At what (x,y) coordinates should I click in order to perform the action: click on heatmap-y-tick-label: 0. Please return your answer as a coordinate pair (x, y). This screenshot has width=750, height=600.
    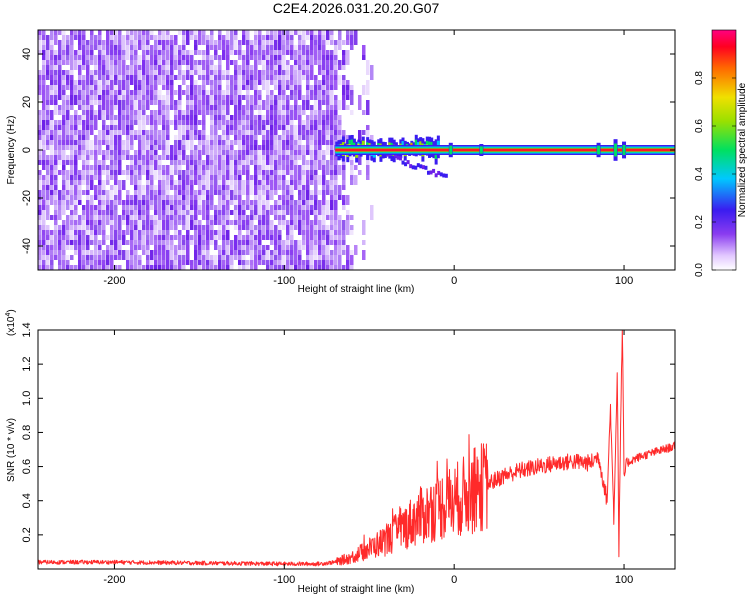
    Looking at the image, I should click on (27, 150).